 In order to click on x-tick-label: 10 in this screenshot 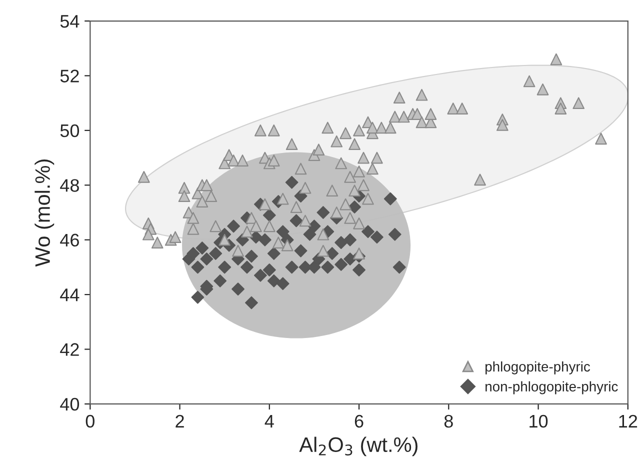, I will do `click(539, 421)`.